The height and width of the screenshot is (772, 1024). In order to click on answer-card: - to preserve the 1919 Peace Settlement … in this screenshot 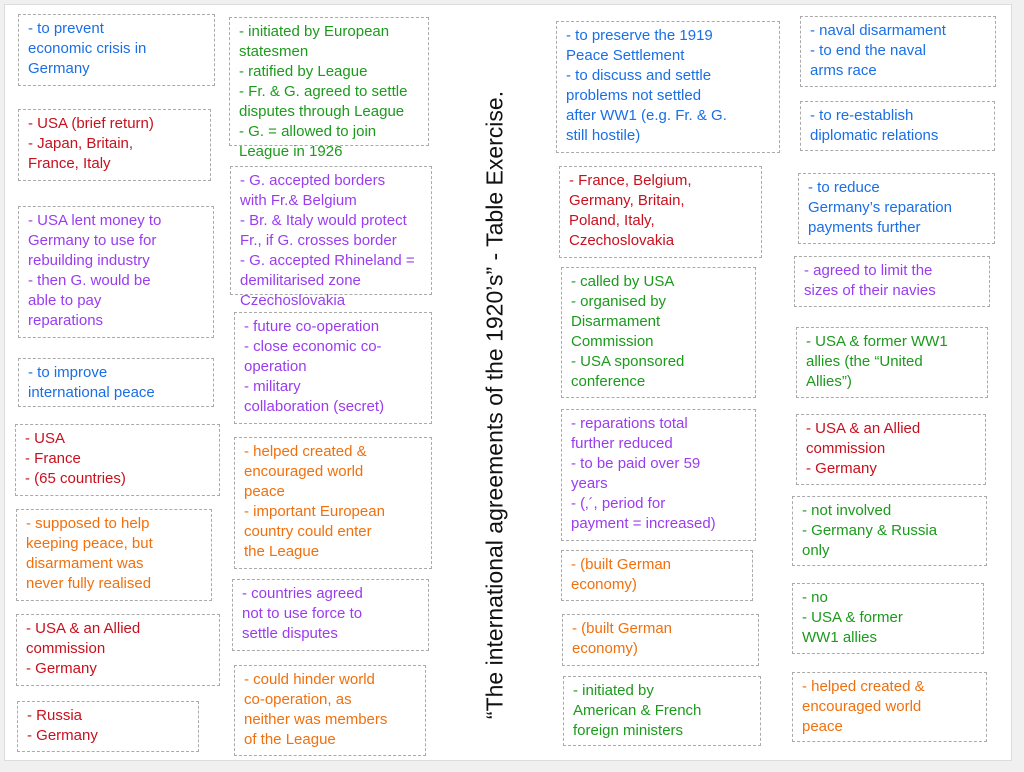, I will do `click(668, 87)`.